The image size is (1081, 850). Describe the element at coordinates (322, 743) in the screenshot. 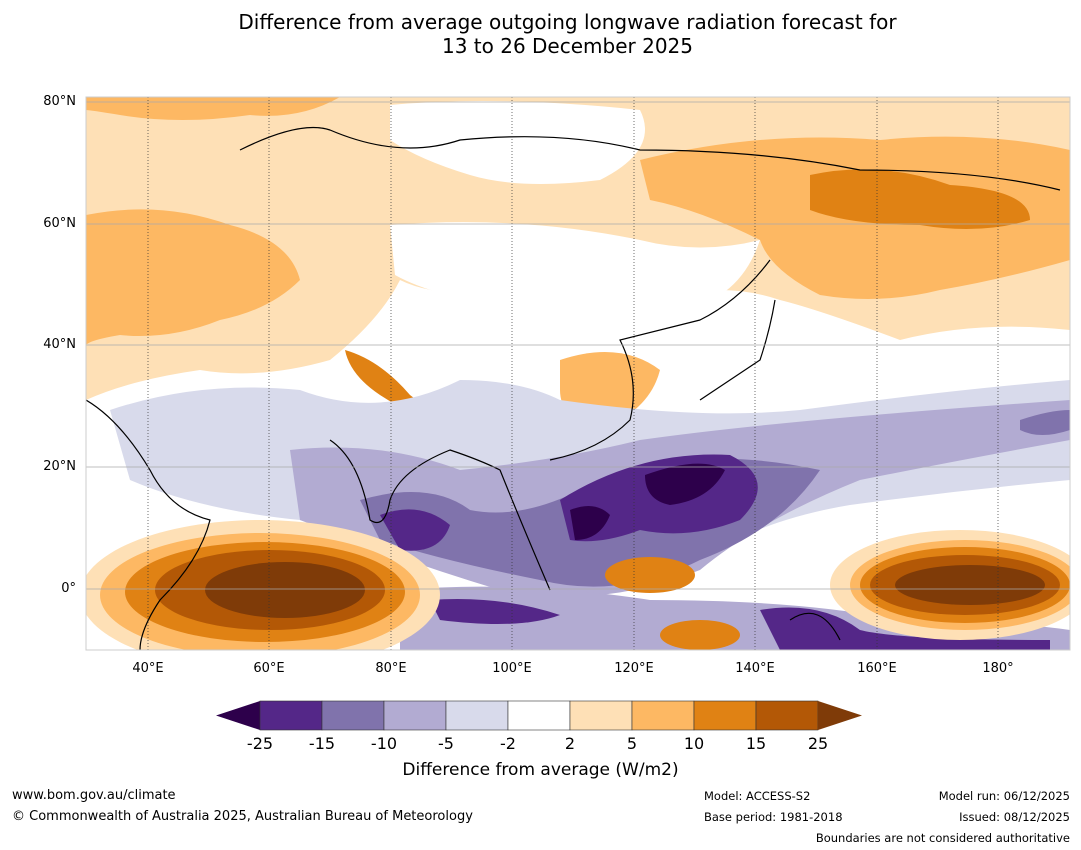

I see `colorbar-tick-label: -15` at that location.